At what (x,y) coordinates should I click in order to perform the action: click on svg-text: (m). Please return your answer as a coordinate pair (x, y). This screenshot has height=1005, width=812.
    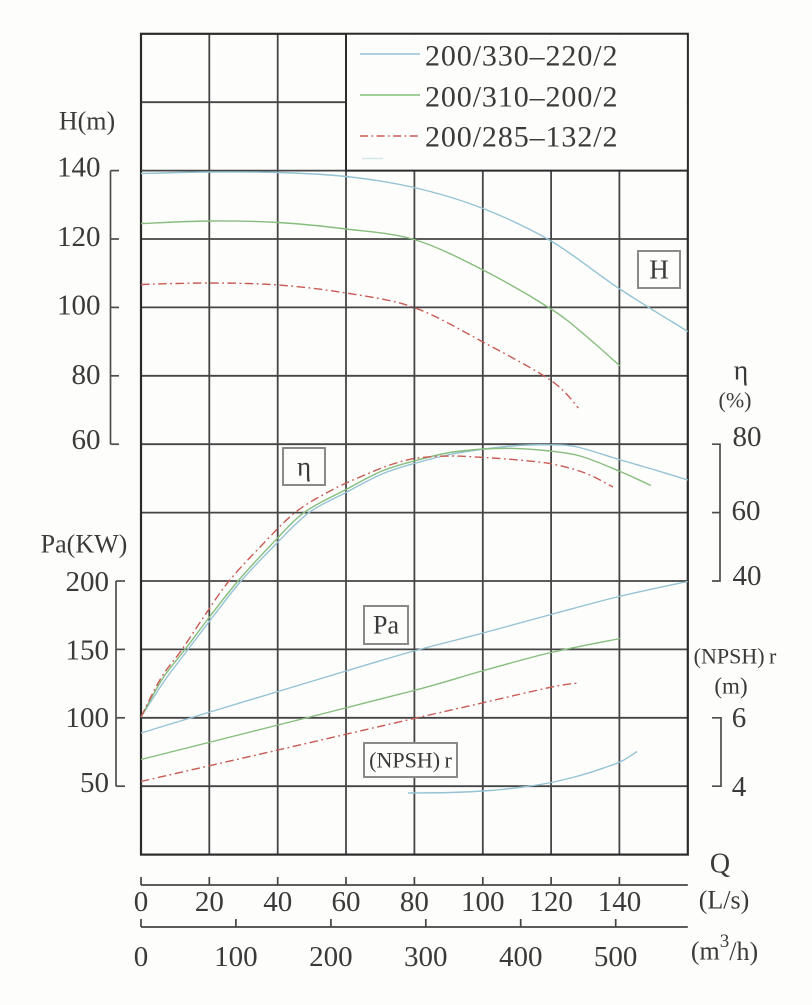
    Looking at the image, I should click on (730, 686).